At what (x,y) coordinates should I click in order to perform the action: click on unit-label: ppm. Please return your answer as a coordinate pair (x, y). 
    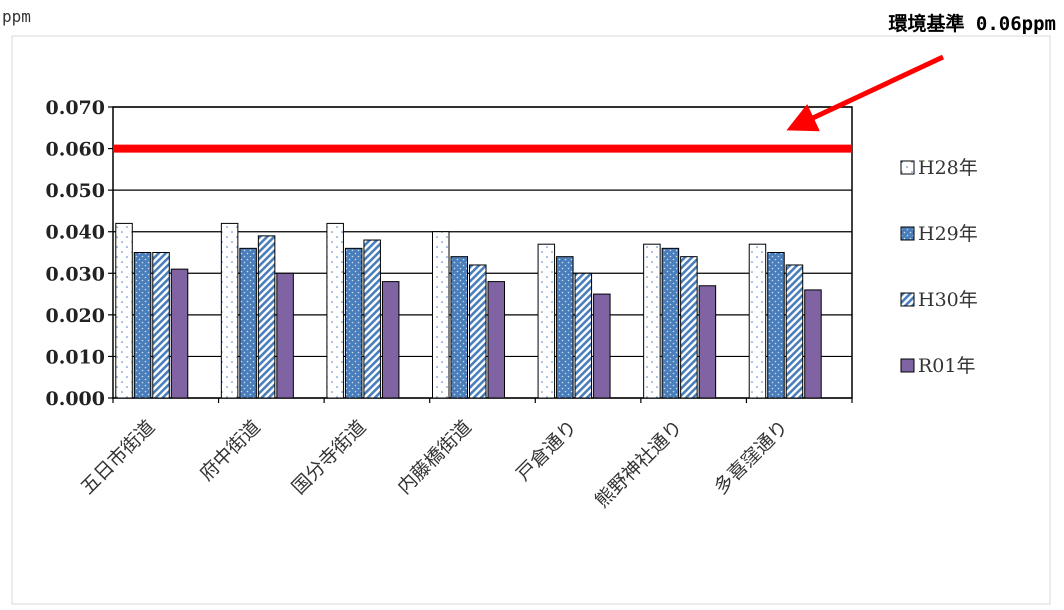
    Looking at the image, I should click on (16, 16).